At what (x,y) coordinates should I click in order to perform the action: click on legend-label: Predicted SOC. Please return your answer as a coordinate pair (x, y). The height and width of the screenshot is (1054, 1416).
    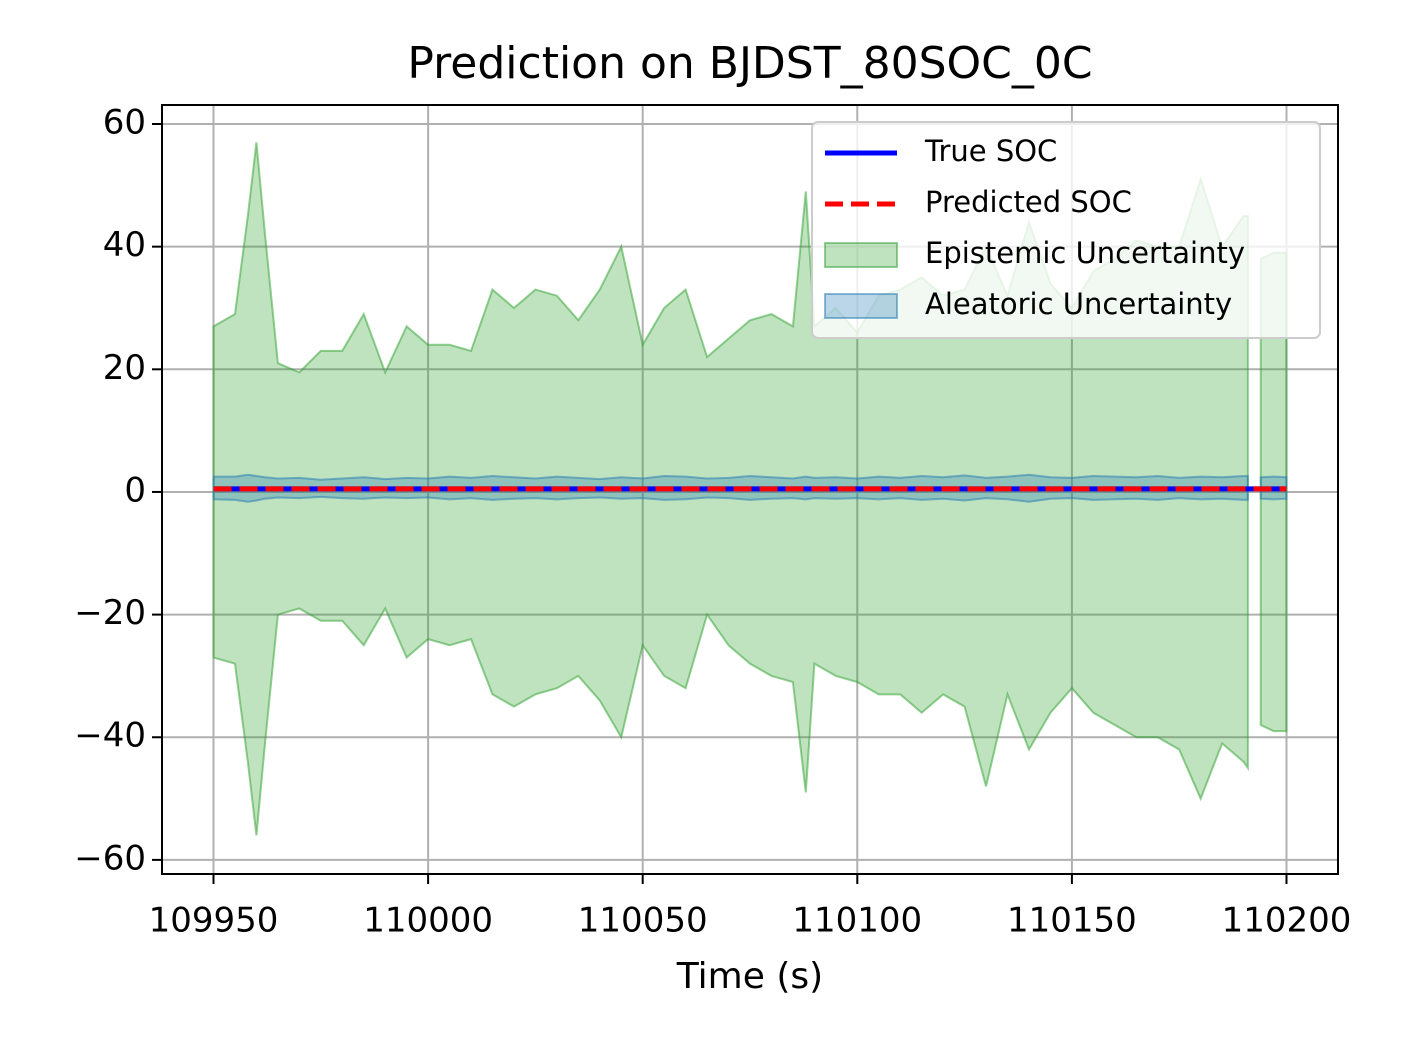
    Looking at the image, I should click on (1028, 202).